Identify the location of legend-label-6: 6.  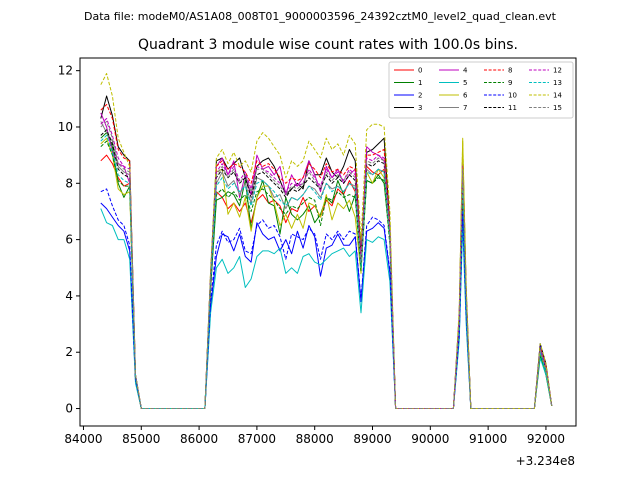
(465, 96).